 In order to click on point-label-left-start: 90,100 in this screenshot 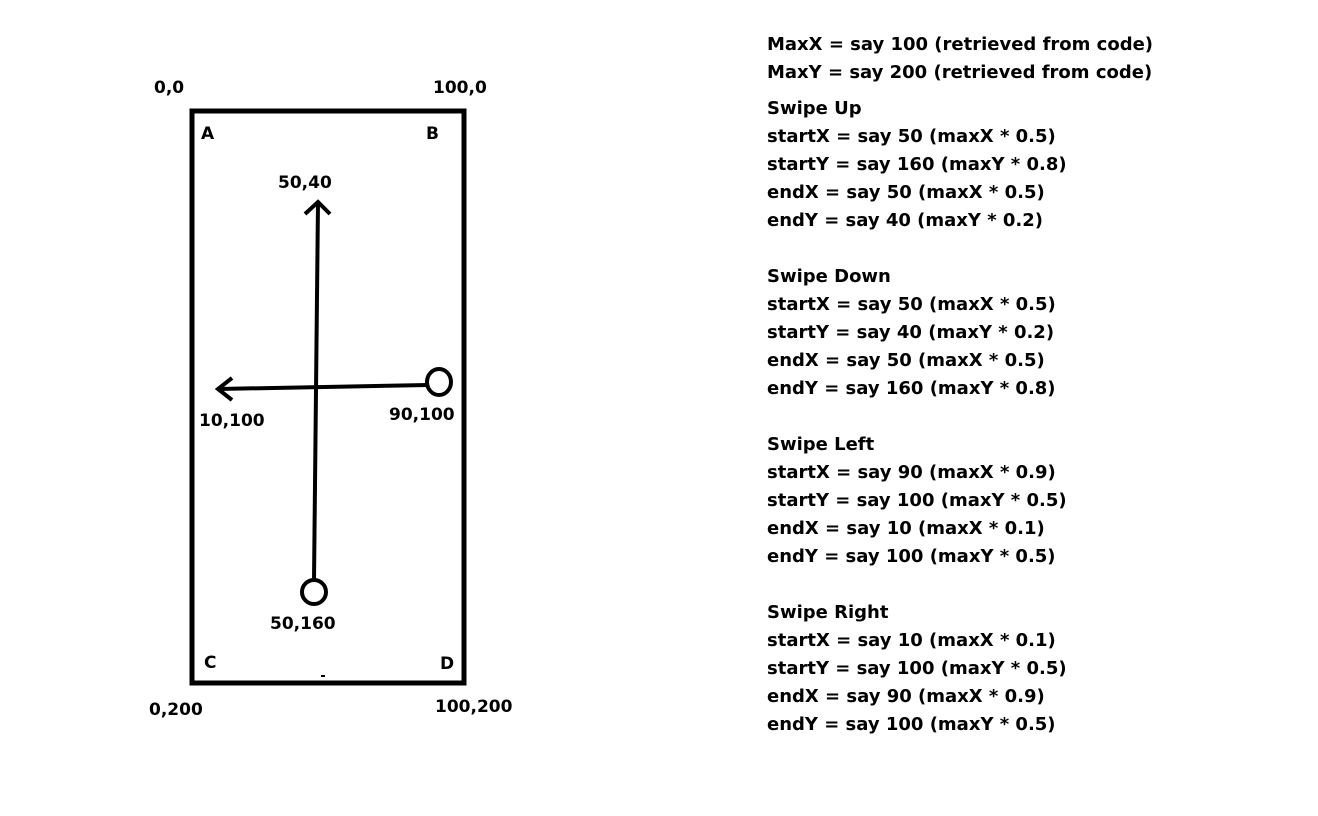, I will do `click(422, 415)`.